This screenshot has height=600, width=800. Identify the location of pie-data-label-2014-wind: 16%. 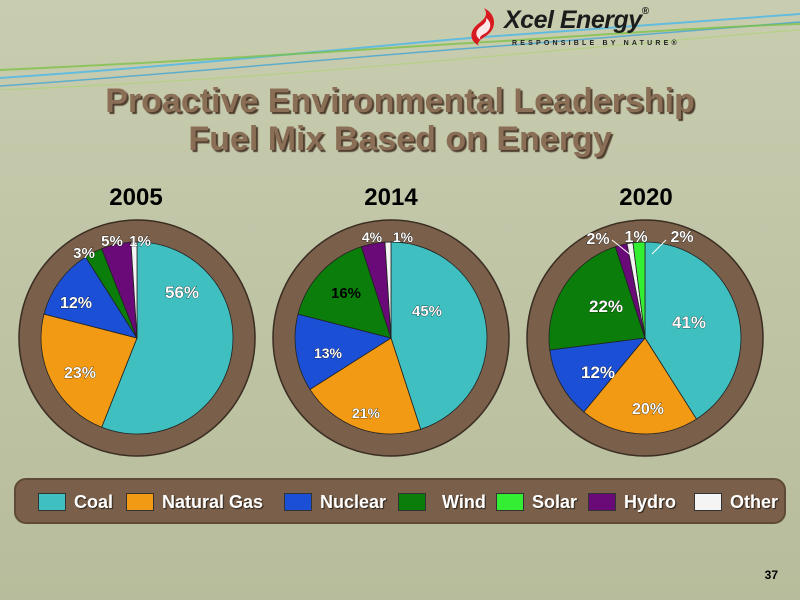
(346, 293).